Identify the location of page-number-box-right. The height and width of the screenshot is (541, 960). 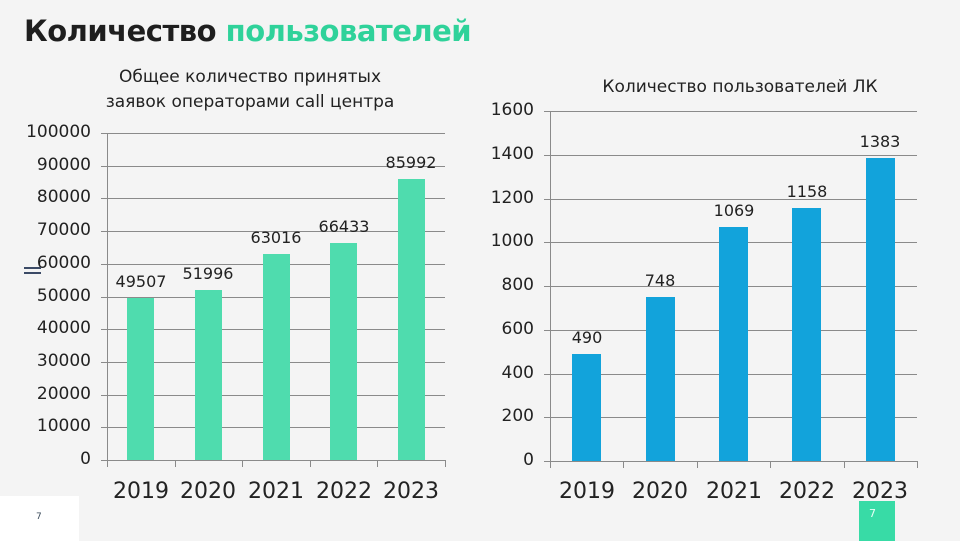
(877, 521).